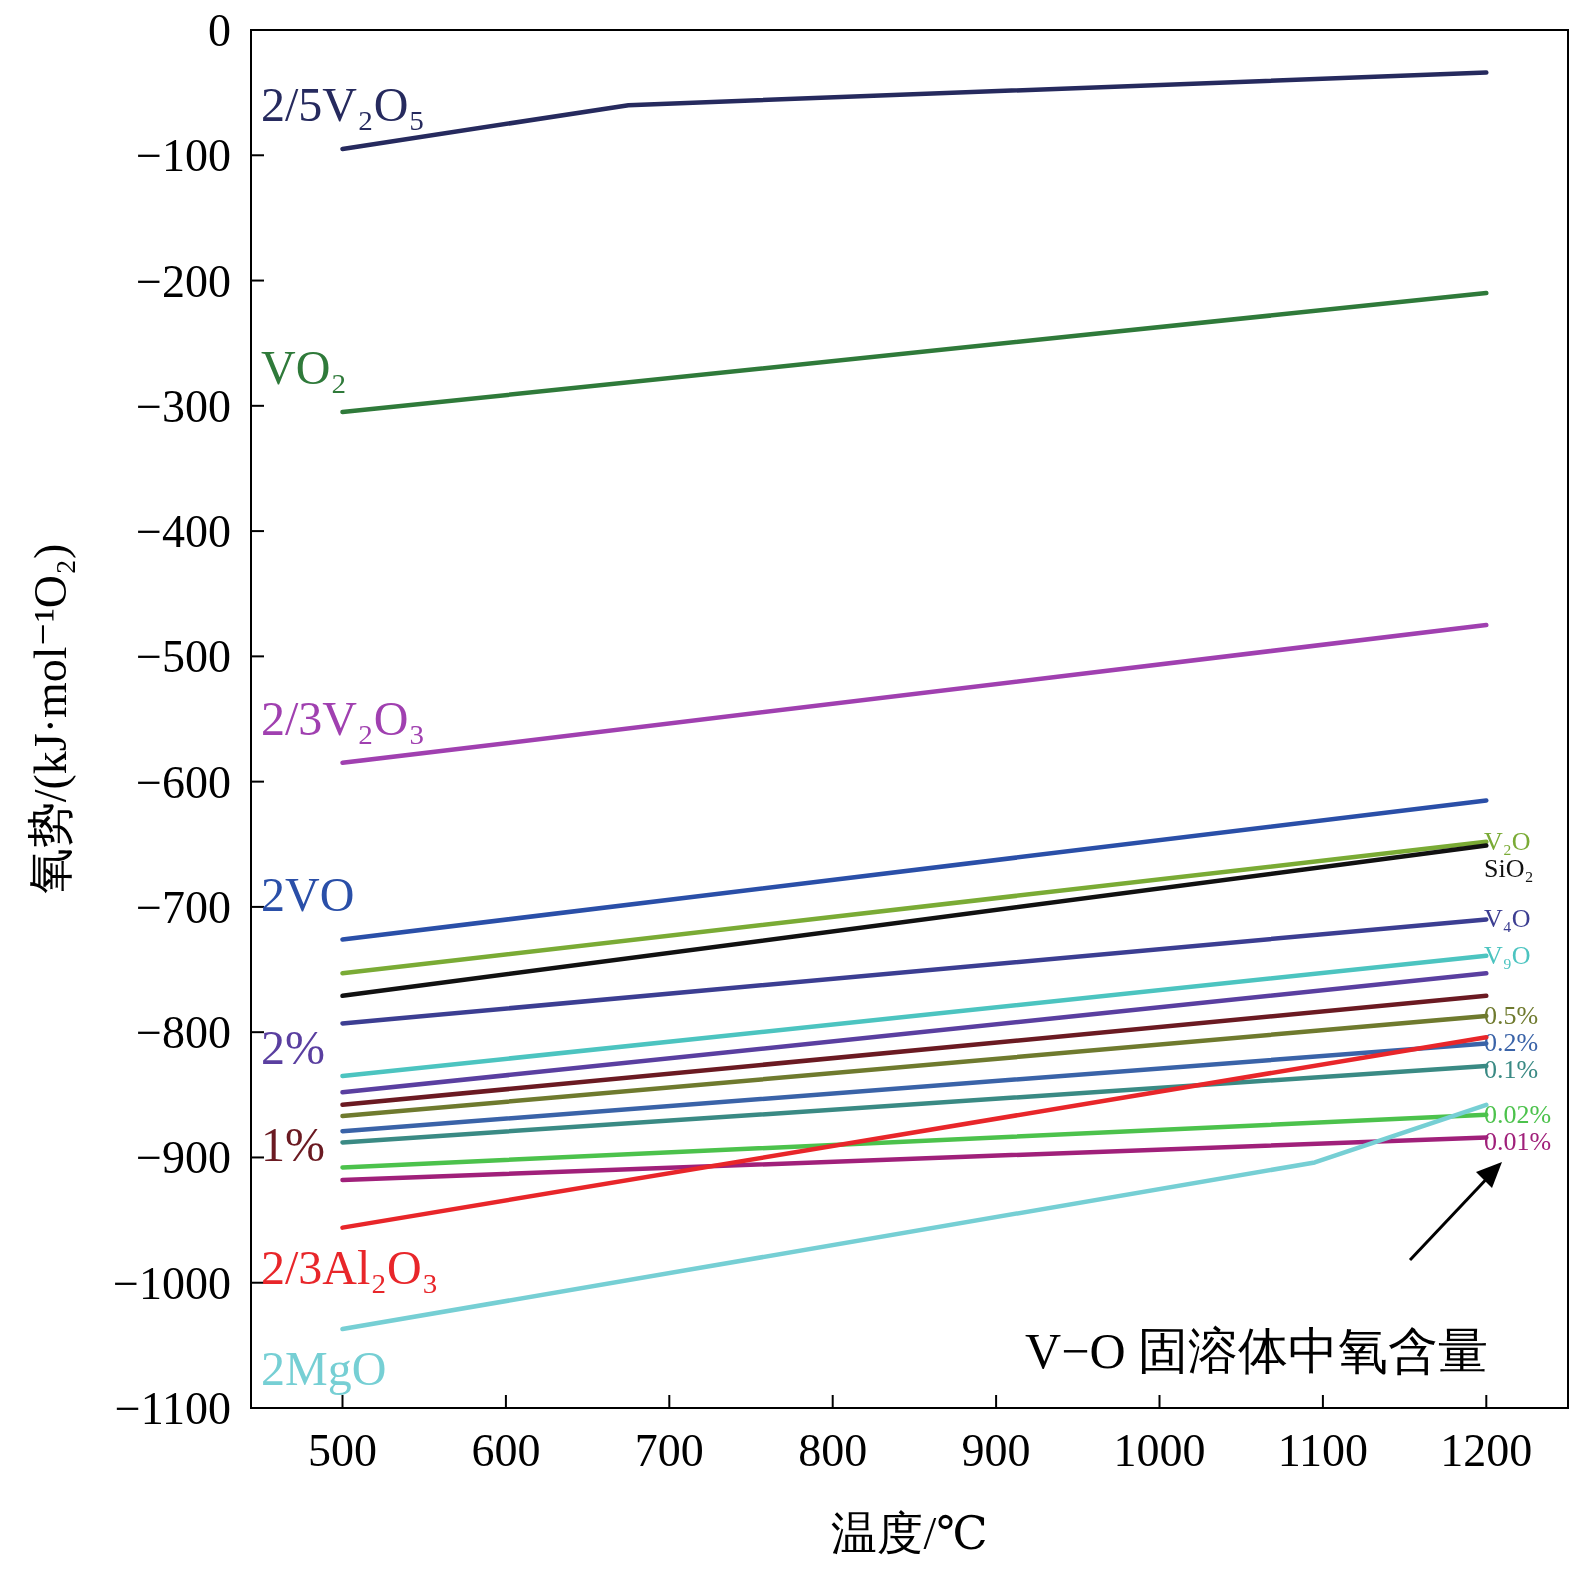  What do you see at coordinates (183, 1158) in the screenshot?
I see `y-tick-label: −900` at bounding box center [183, 1158].